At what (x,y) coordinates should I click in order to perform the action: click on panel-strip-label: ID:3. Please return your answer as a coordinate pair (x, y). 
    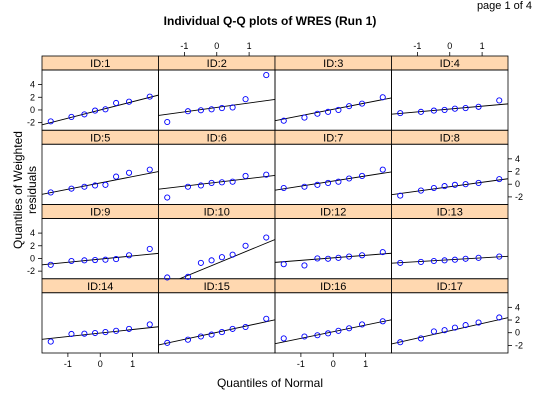
    Looking at the image, I should click on (333, 64).